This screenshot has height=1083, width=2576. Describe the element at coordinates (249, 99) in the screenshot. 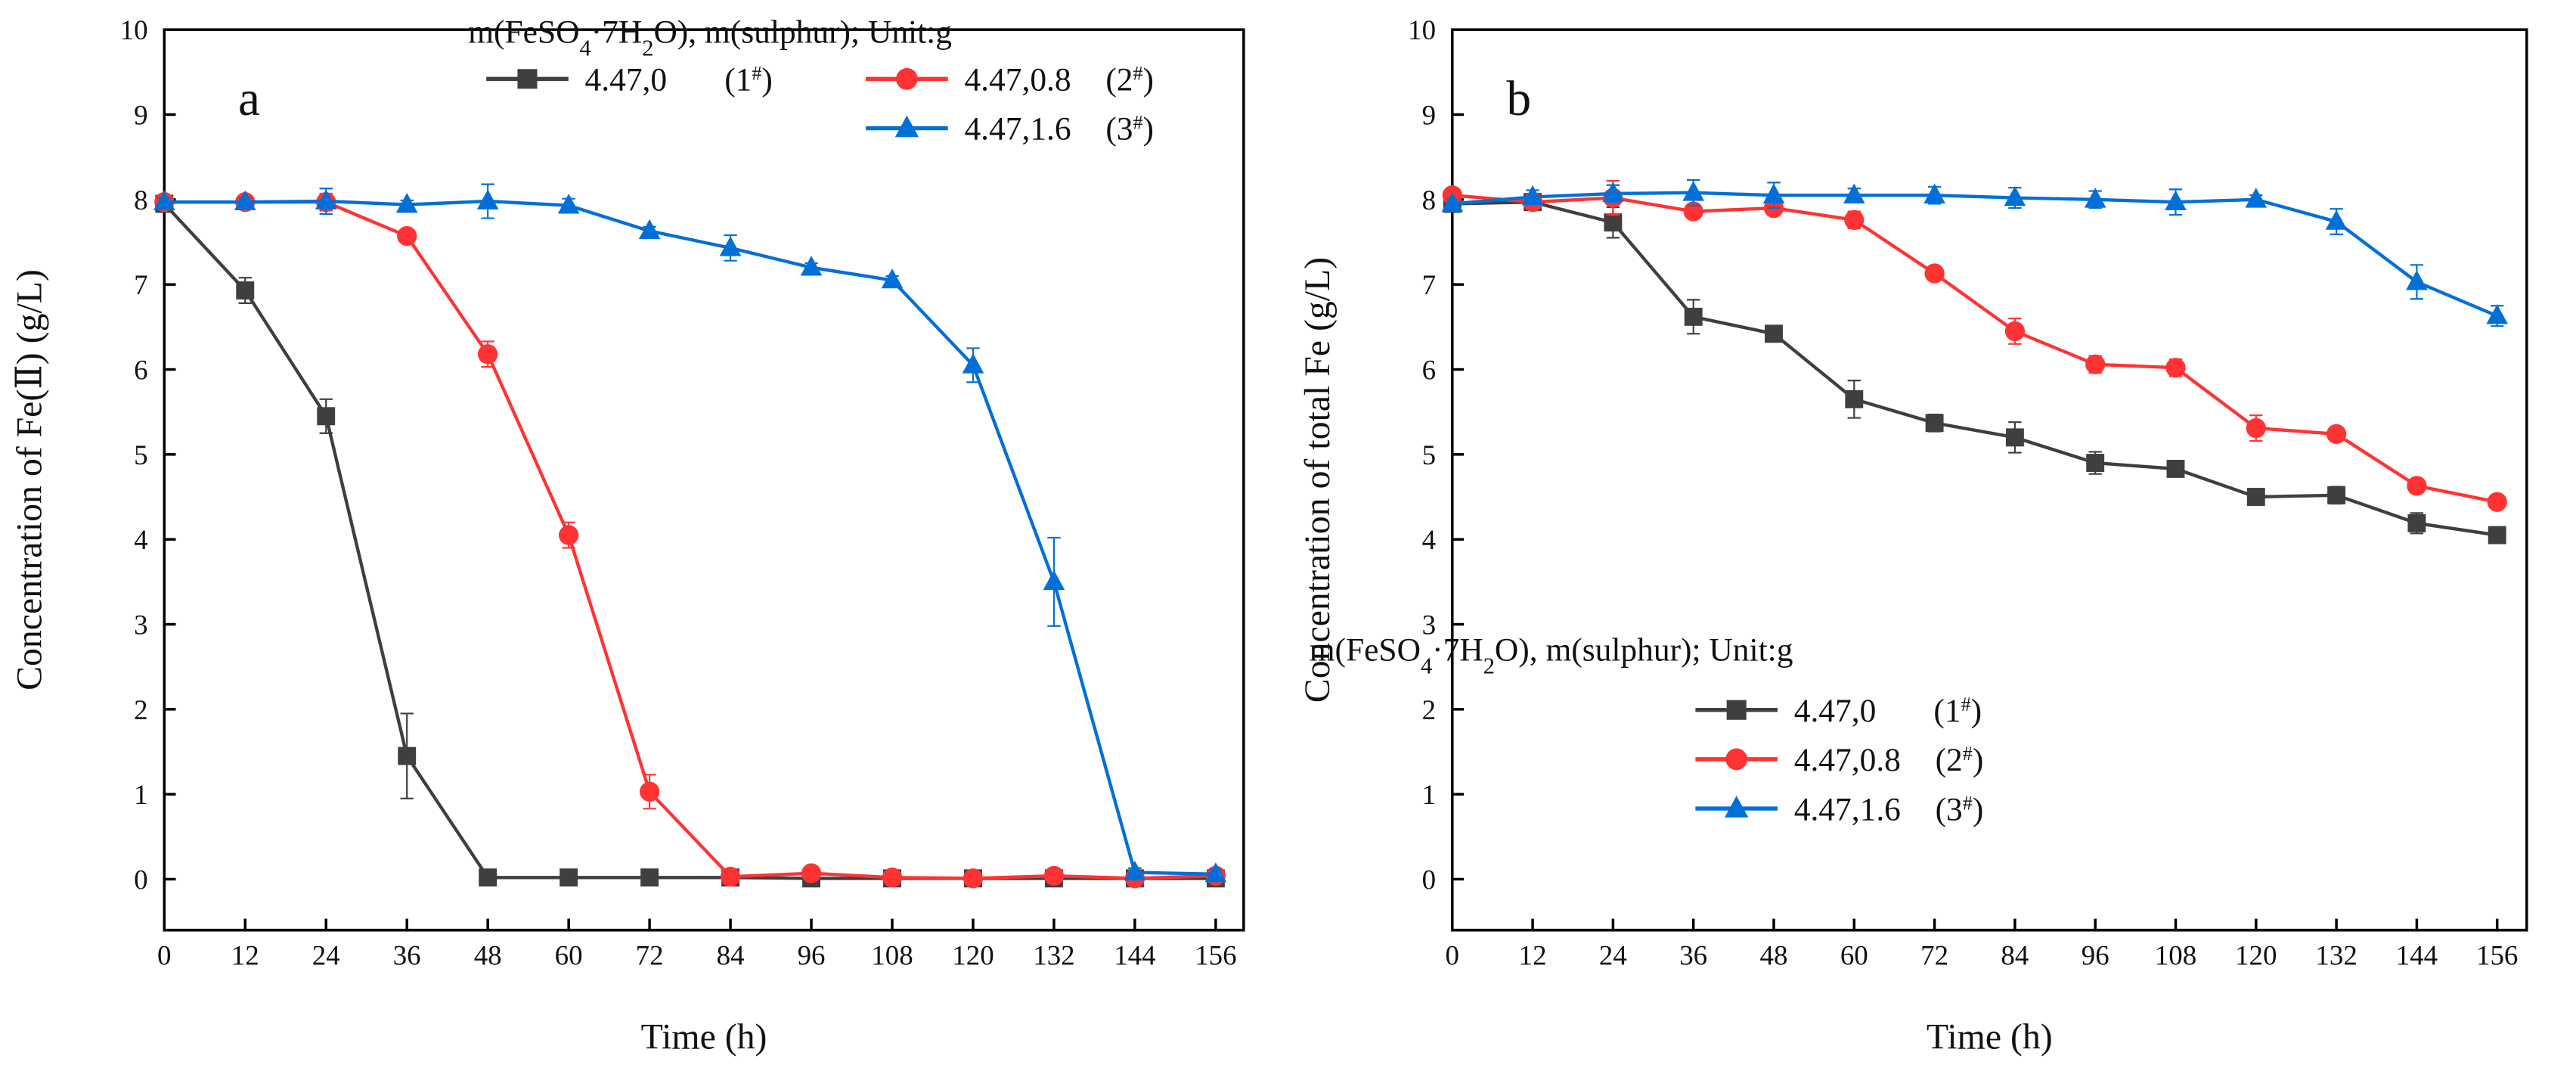

I see `panel-label: a` at that location.